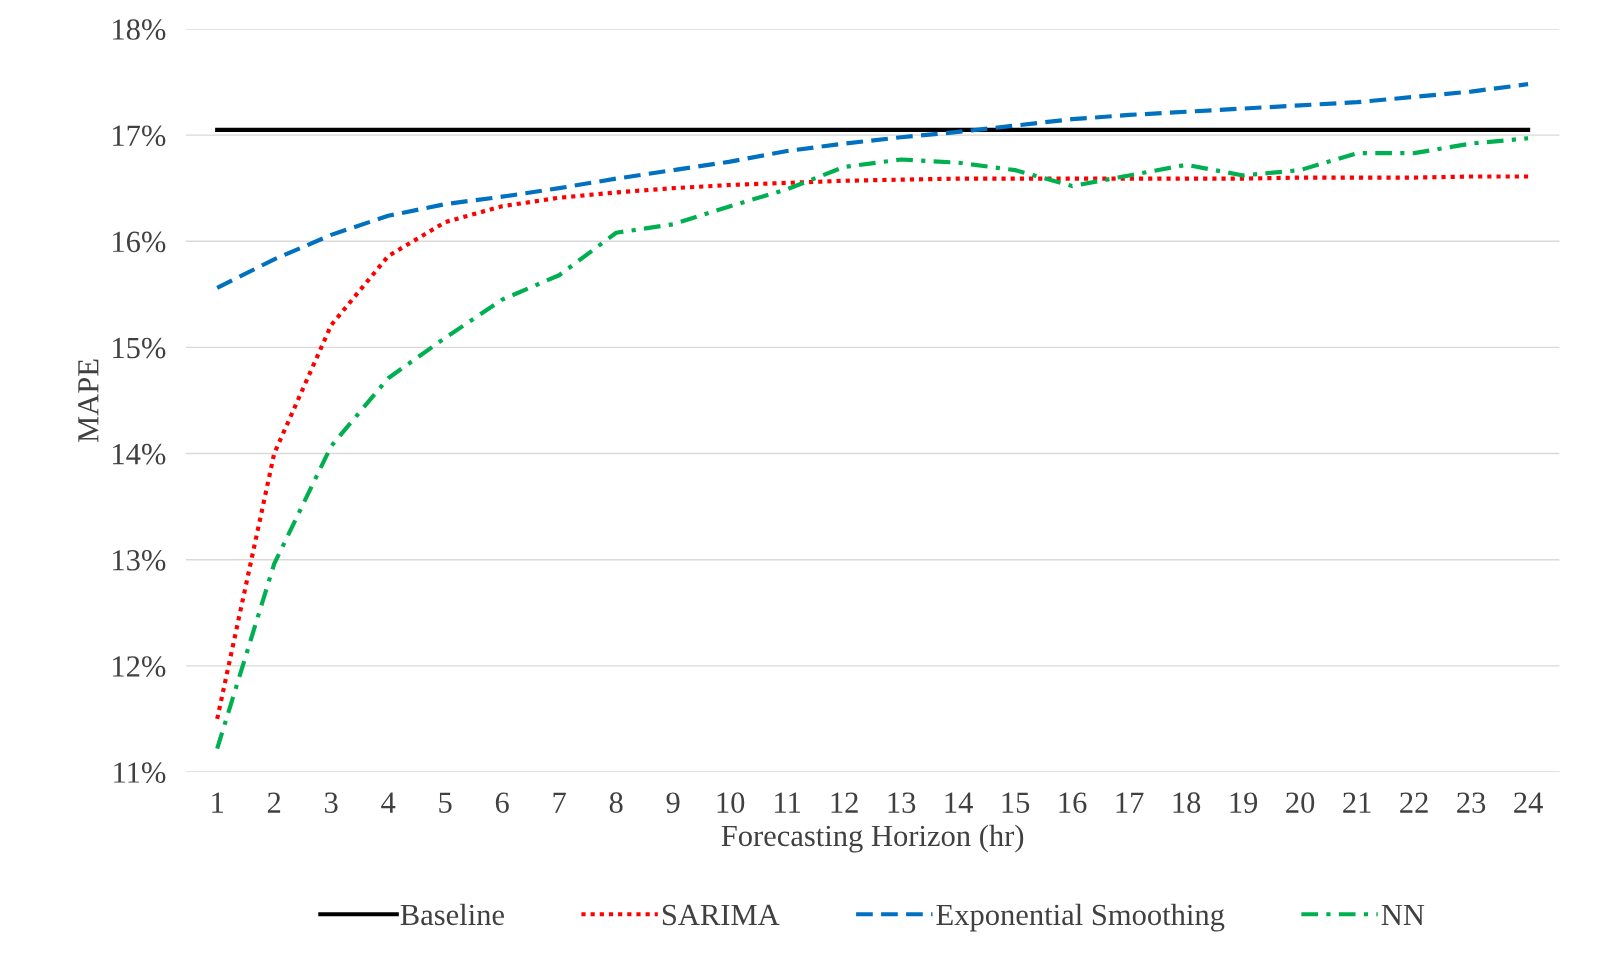  What do you see at coordinates (673, 802) in the screenshot?
I see `x-tick-label: 9` at bounding box center [673, 802].